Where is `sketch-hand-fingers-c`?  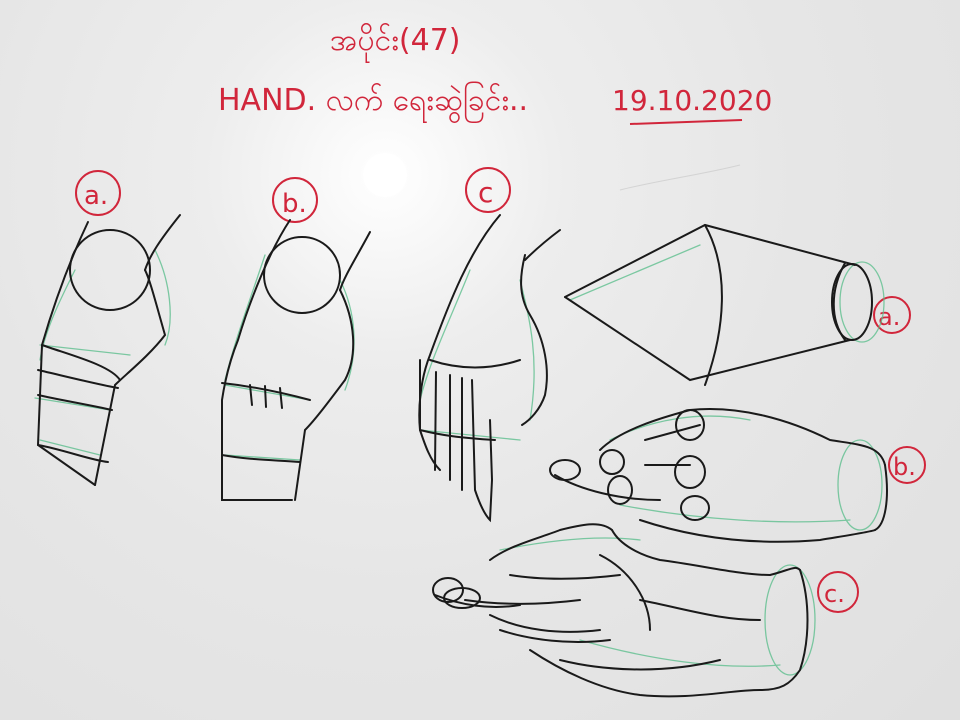 sketch-hand-fingers-c is located at coordinates (489, 368).